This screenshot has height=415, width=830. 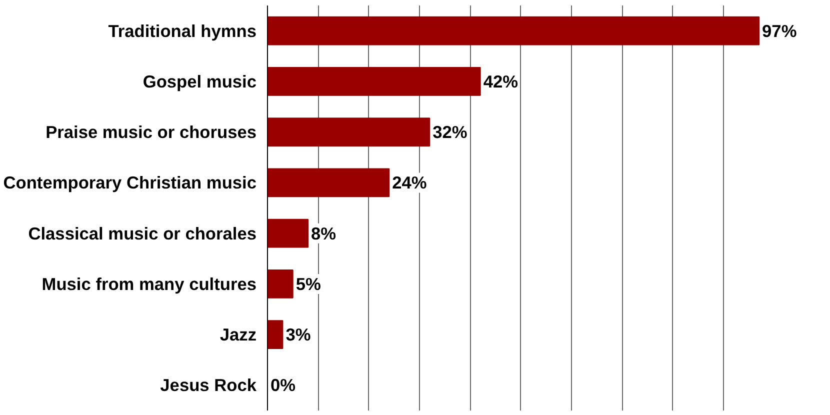 I want to click on data-label: 24%, so click(x=409, y=182).